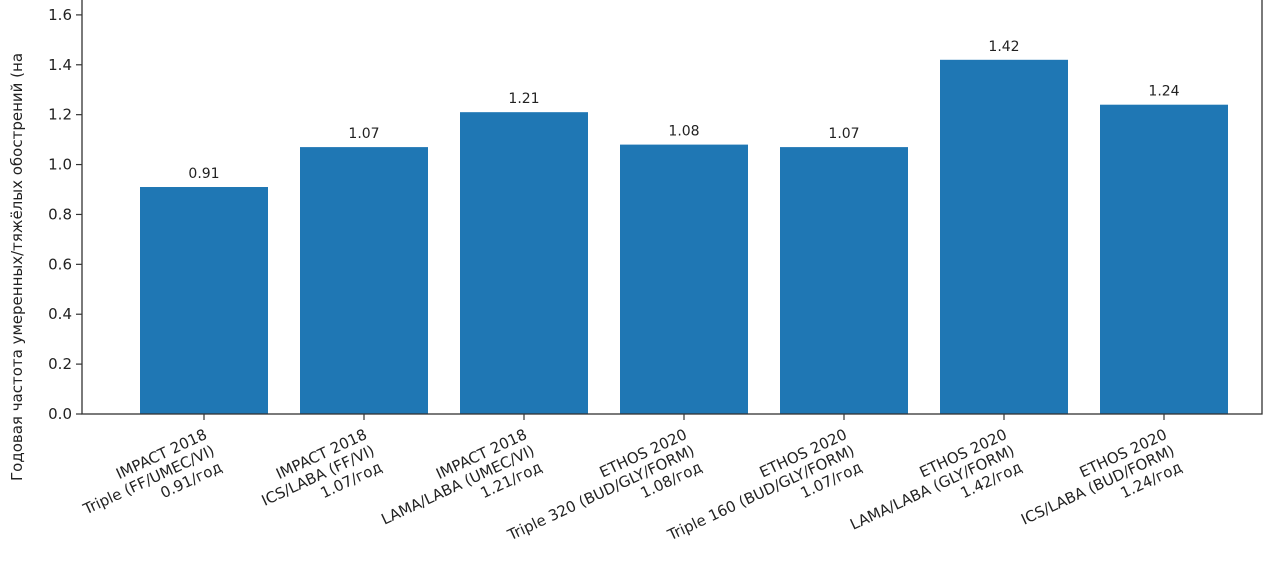 The height and width of the screenshot is (585, 1267). Describe the element at coordinates (318, 475) in the screenshot. I see `x-tick-label: IMPACT 2018ICS/LABA (FF/VI)1.07/год` at that location.